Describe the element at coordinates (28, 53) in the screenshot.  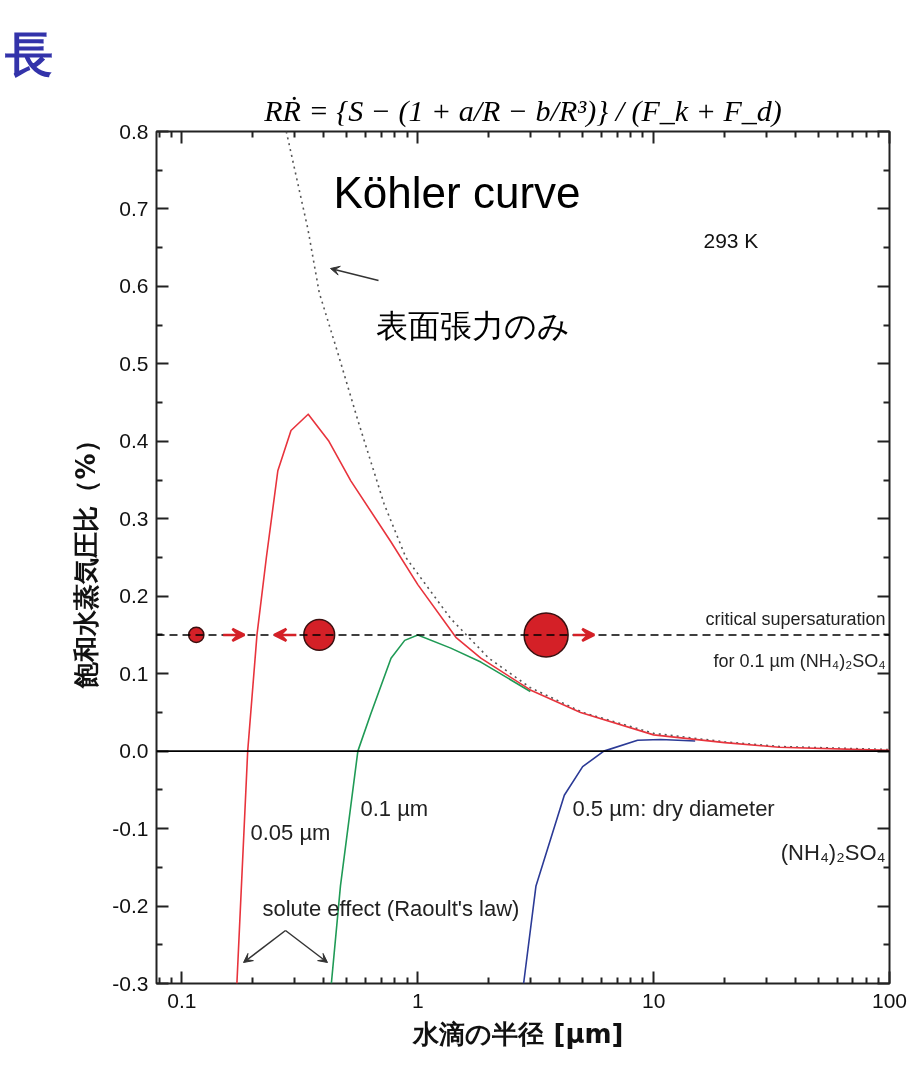
I see `text: 長` at that location.